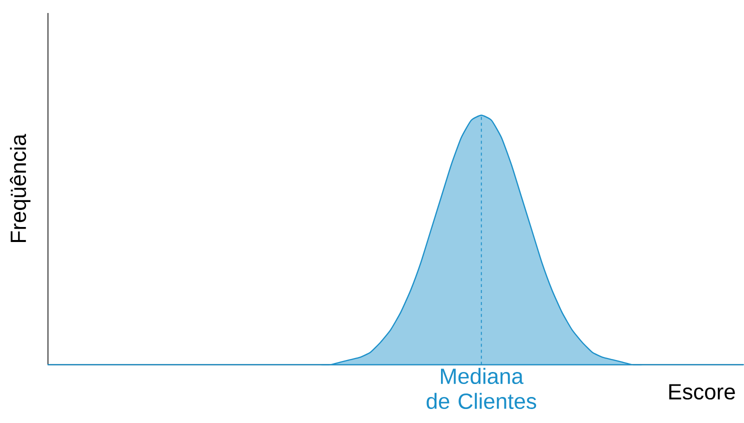 This screenshot has height=423, width=744. Describe the element at coordinates (702, 392) in the screenshot. I see `x-axis-title: Escore` at that location.